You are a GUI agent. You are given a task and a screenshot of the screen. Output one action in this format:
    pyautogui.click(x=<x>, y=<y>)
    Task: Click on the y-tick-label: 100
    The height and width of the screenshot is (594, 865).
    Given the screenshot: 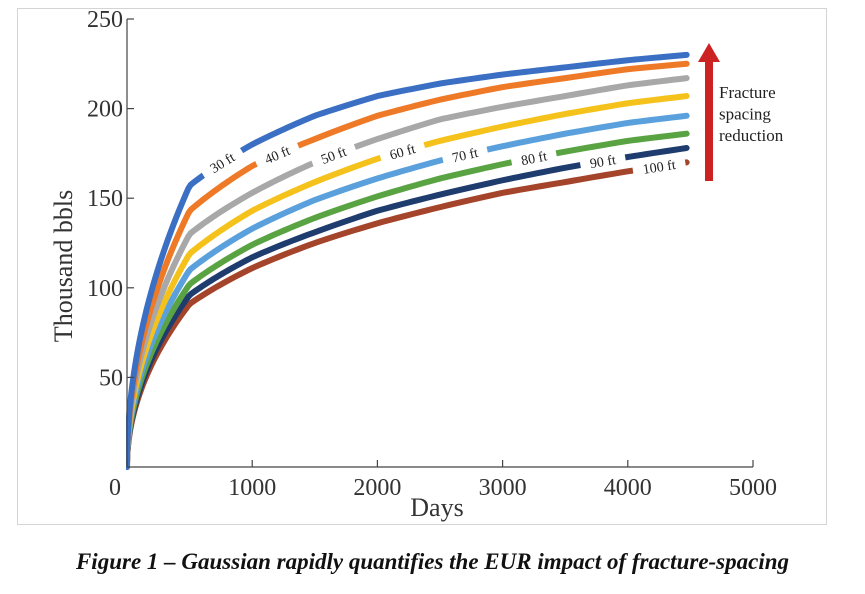 What is the action you would take?
    pyautogui.click(x=105, y=289)
    